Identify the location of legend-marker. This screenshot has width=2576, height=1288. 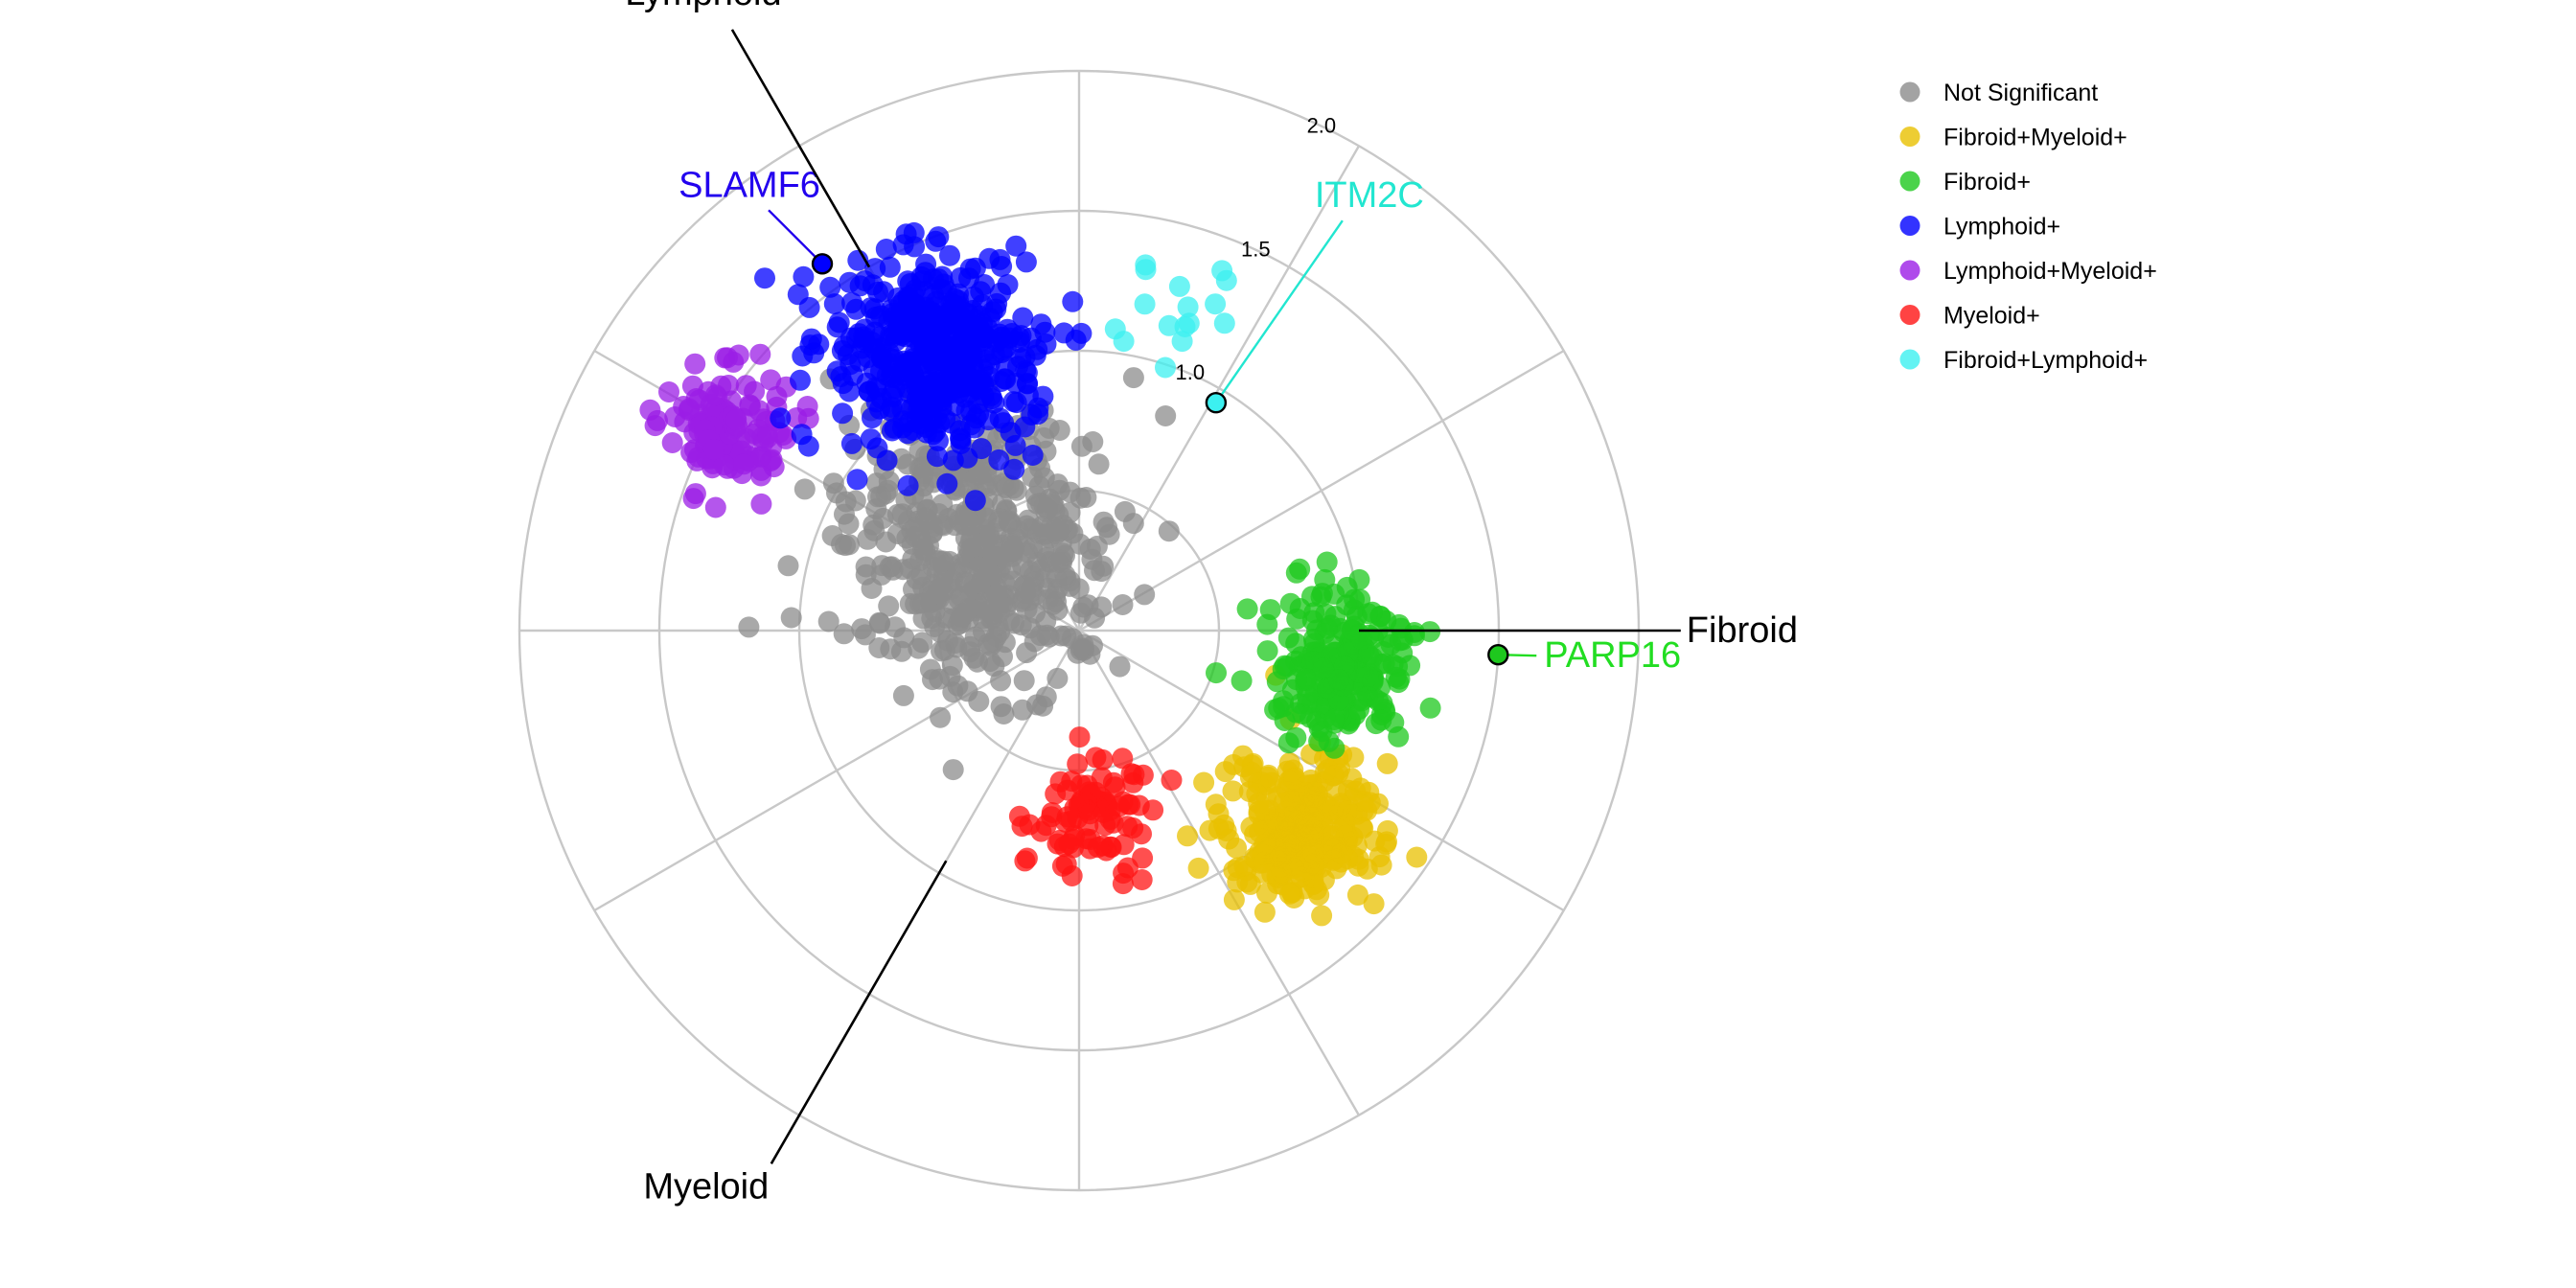
(1909, 136).